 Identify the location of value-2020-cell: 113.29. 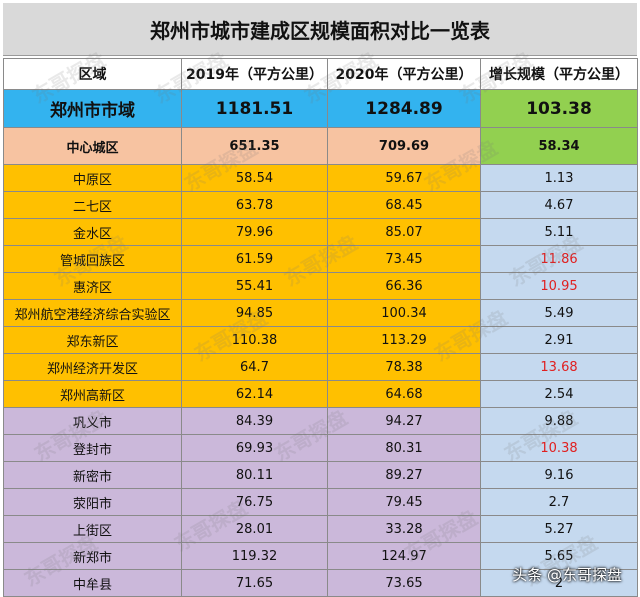
(404, 340).